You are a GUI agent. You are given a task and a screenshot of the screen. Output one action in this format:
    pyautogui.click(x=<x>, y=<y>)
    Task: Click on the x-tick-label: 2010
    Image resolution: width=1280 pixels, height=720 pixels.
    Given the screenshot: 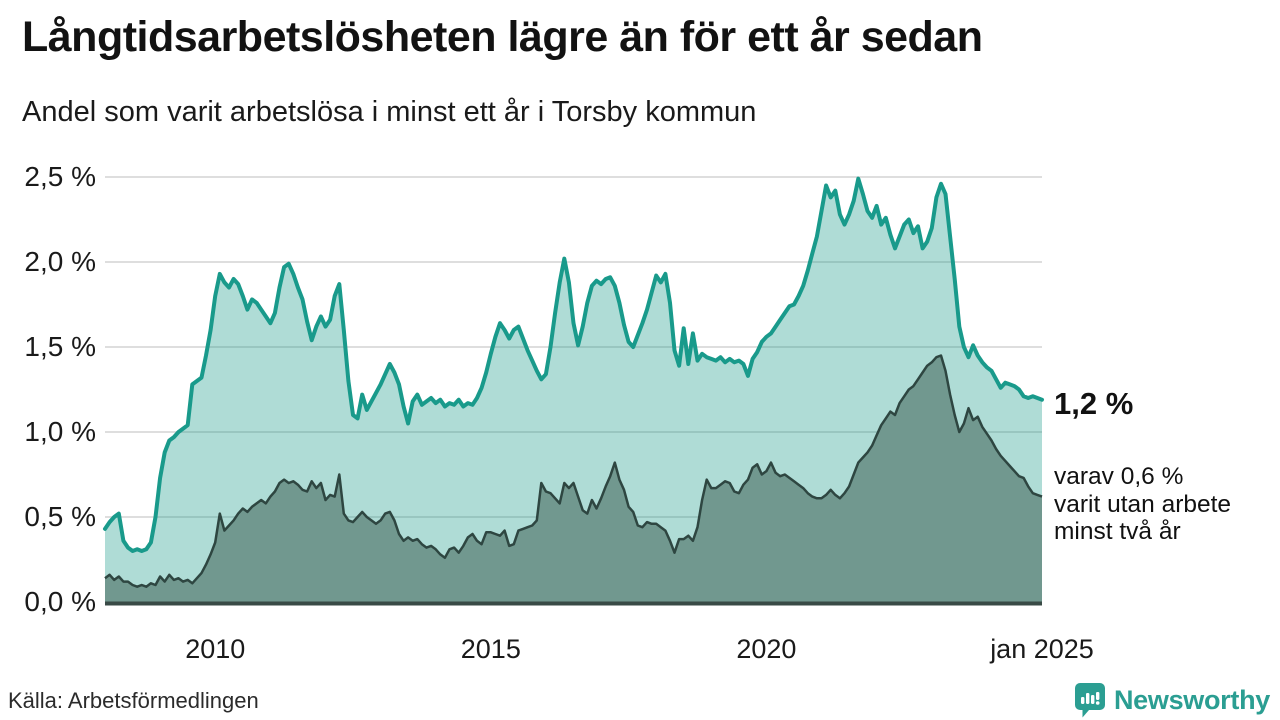 What is the action you would take?
    pyautogui.click(x=215, y=649)
    